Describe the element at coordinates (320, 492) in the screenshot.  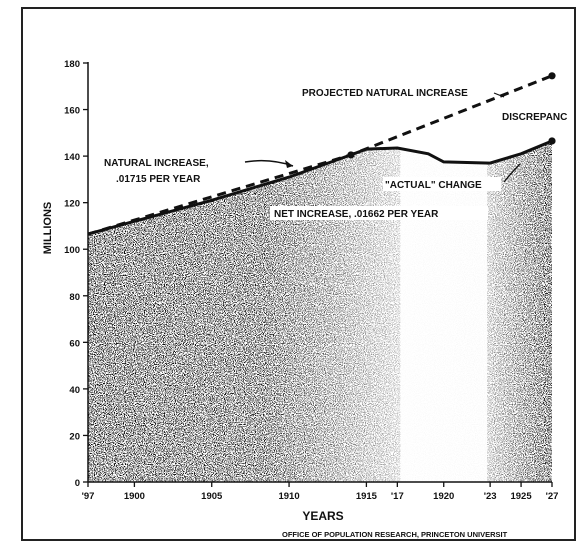
I see `x-tick-marks: '97 1900 1905 1910 1915 '17 1920 '23 1925 '27` at that location.